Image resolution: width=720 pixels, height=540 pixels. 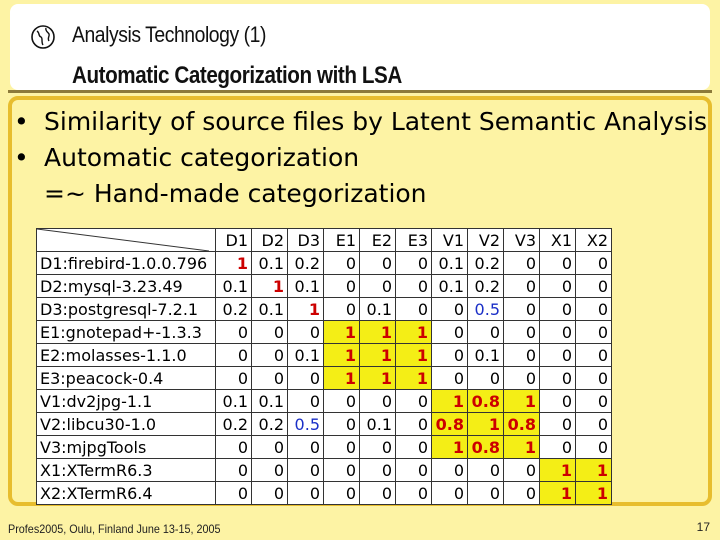 I want to click on matrix-column-header: X1, so click(x=557, y=240).